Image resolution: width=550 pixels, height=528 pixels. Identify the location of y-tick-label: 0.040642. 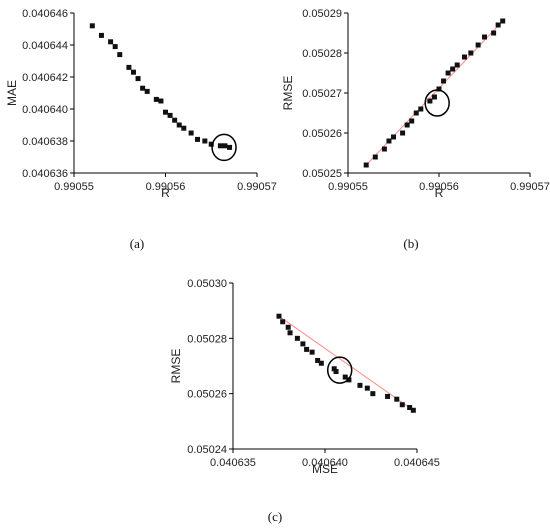
(45, 78).